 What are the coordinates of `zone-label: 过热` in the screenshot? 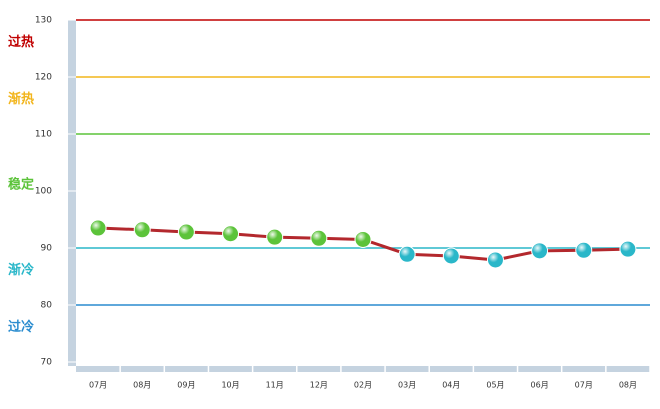 It's located at (21, 42).